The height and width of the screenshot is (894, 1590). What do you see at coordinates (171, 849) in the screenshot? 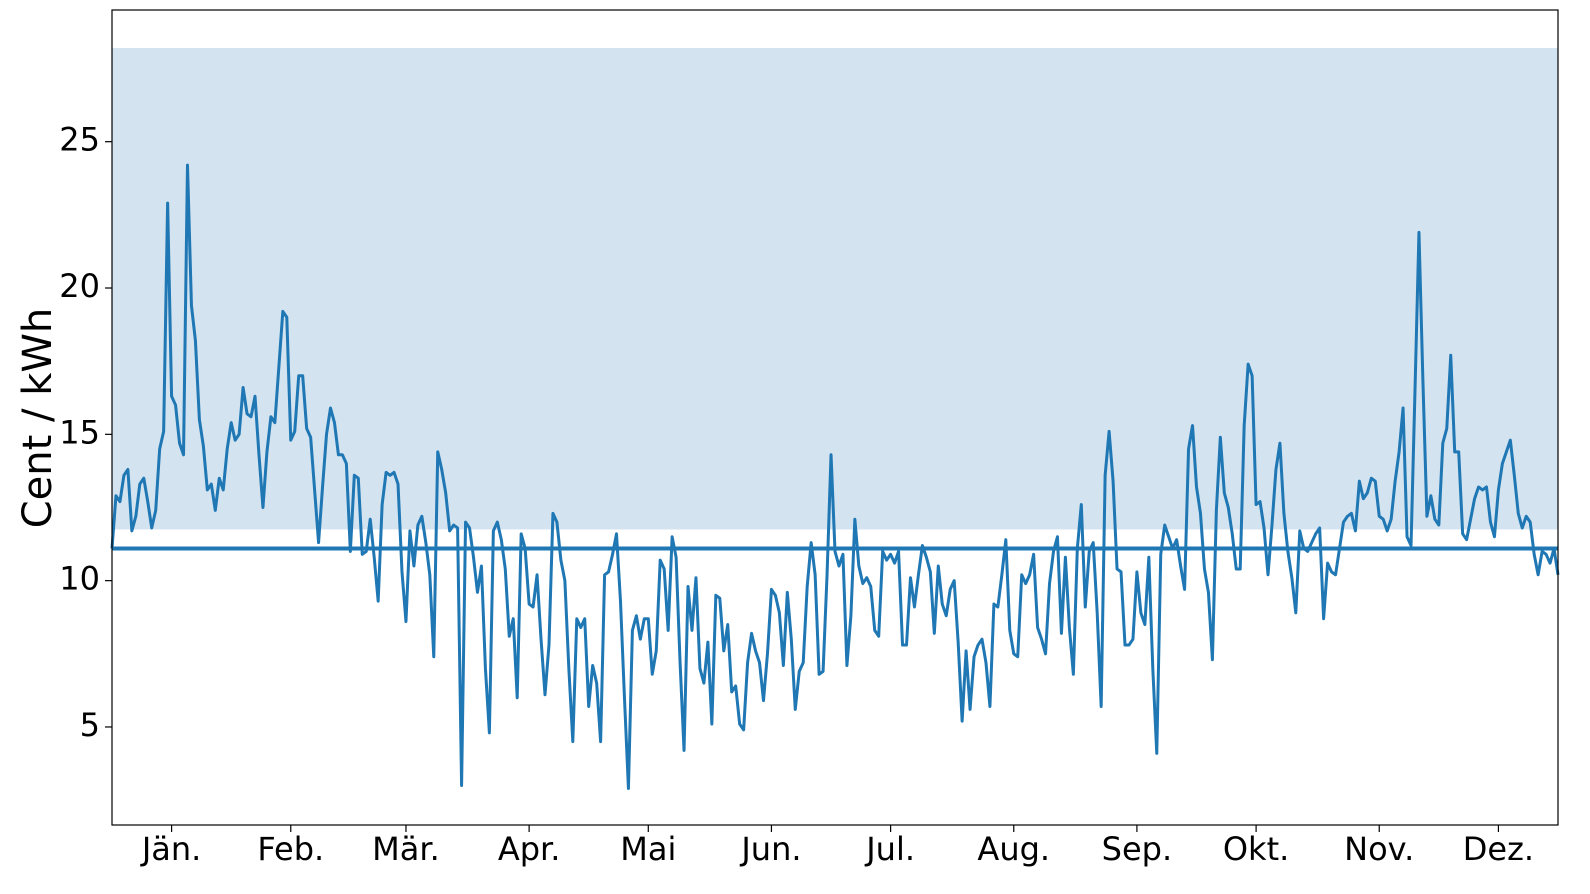
I see `x-tick-label: Jän.` at bounding box center [171, 849].